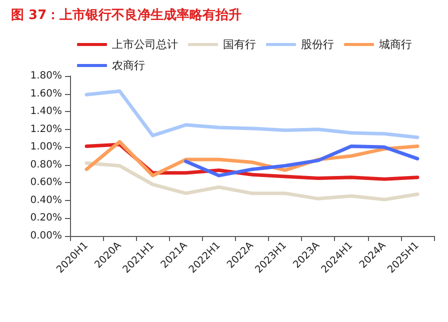  Describe the element at coordinates (239, 44) in the screenshot. I see `legend-label: 国有行` at that location.